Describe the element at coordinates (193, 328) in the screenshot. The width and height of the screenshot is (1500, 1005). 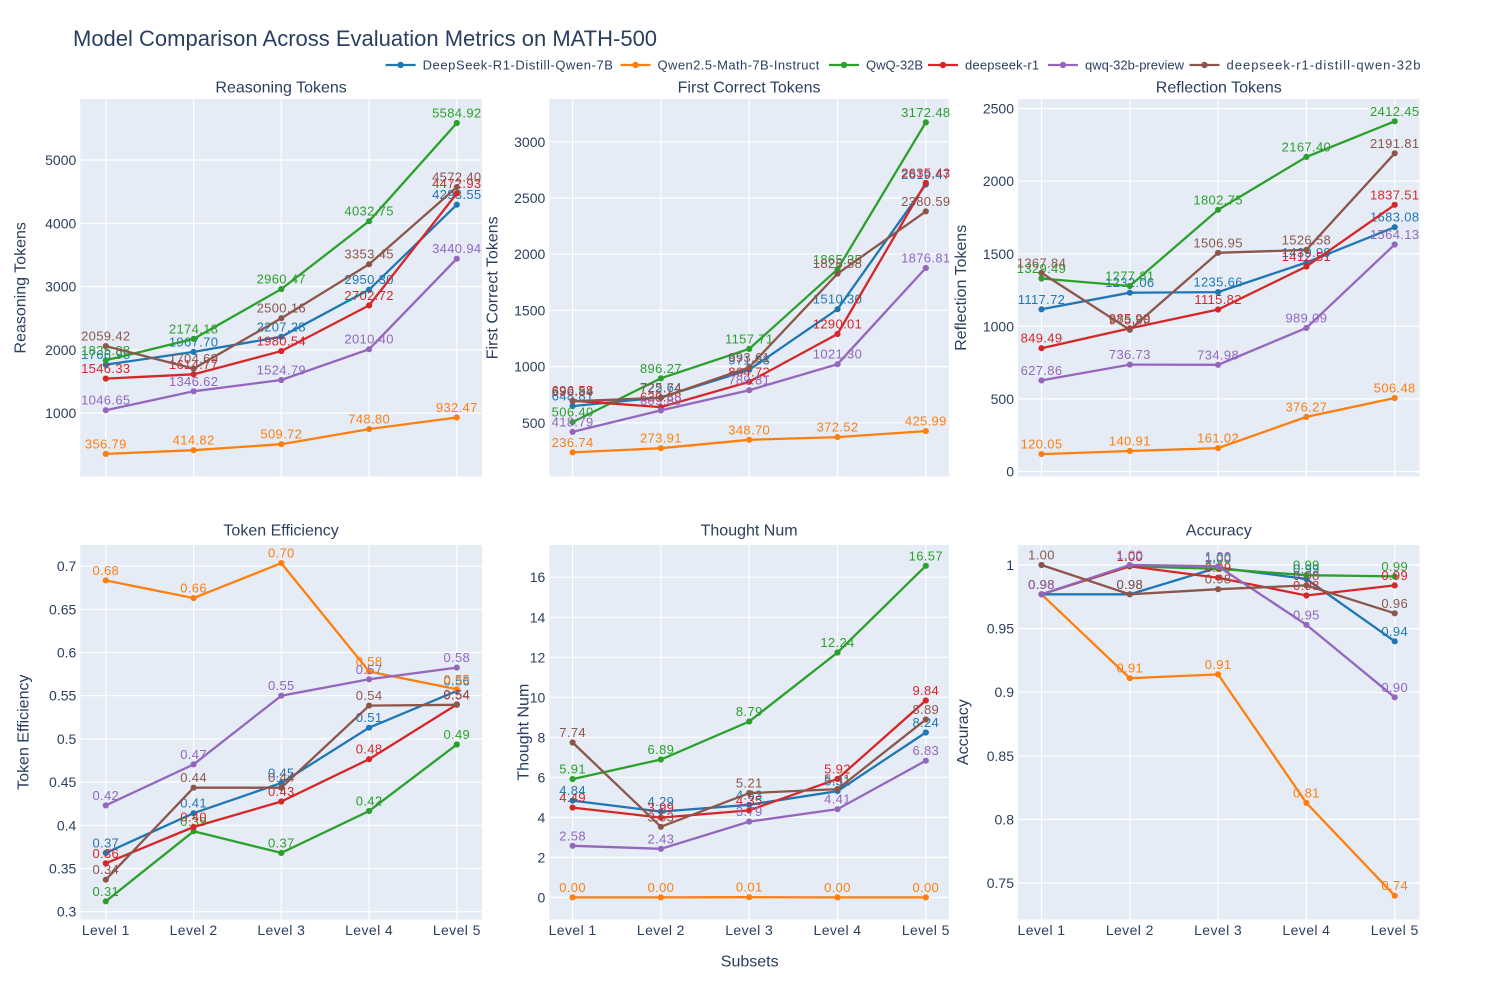
I see `svg-text: 2174.18` at that location.